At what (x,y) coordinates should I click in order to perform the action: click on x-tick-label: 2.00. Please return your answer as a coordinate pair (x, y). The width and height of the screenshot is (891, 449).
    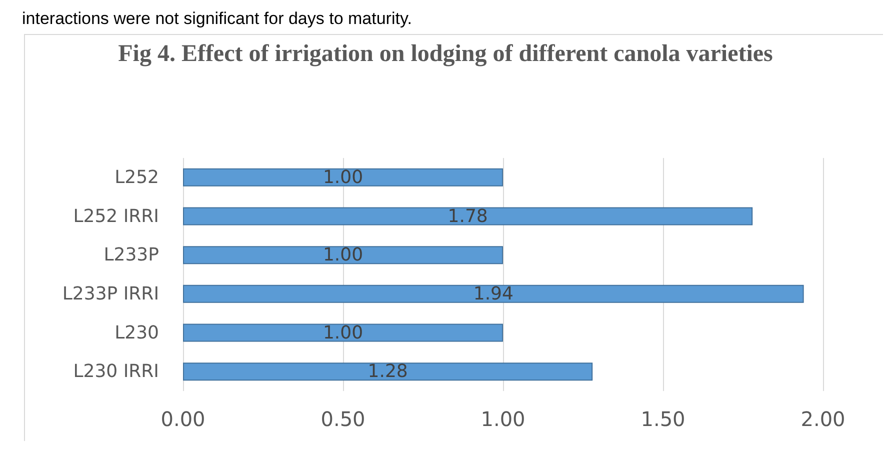
    Looking at the image, I should click on (823, 419).